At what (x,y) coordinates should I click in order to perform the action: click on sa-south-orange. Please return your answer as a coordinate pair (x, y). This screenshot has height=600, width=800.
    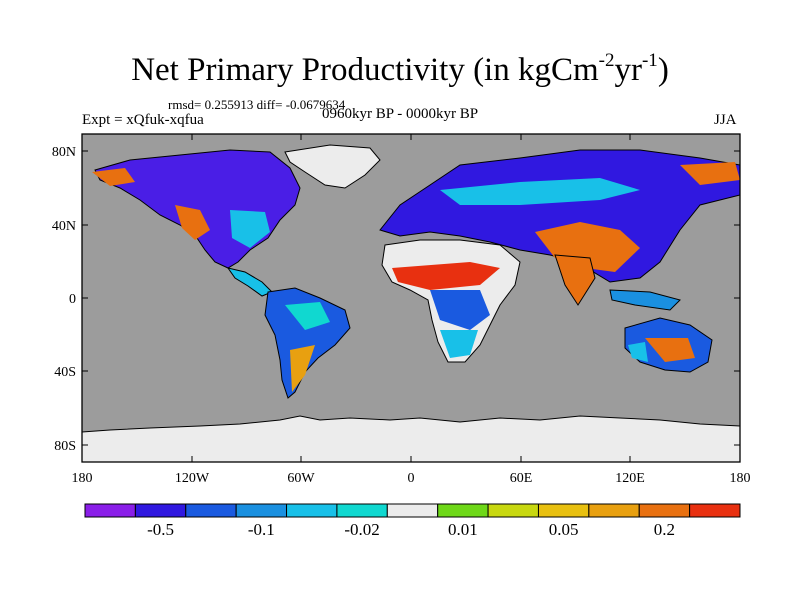
    Looking at the image, I should click on (302, 368).